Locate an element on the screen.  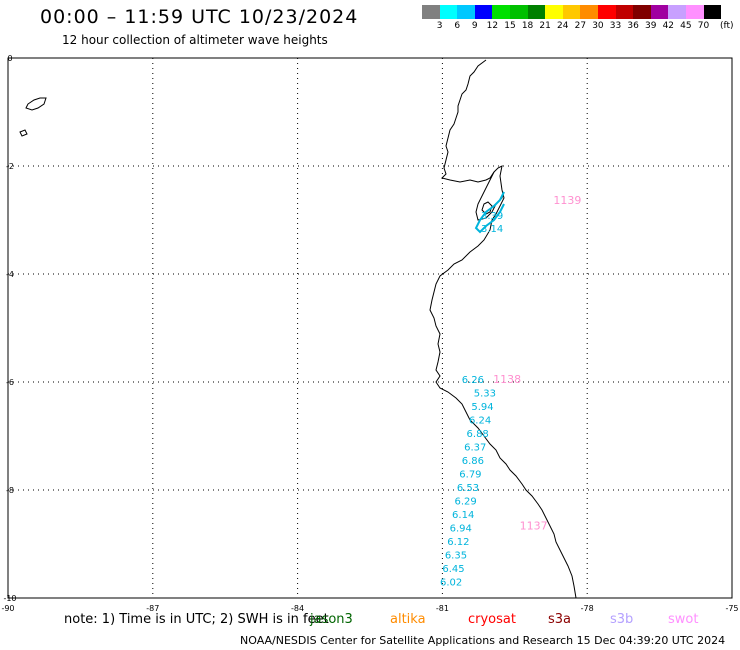
y-tick-label: -8 is located at coordinates (10, 490).